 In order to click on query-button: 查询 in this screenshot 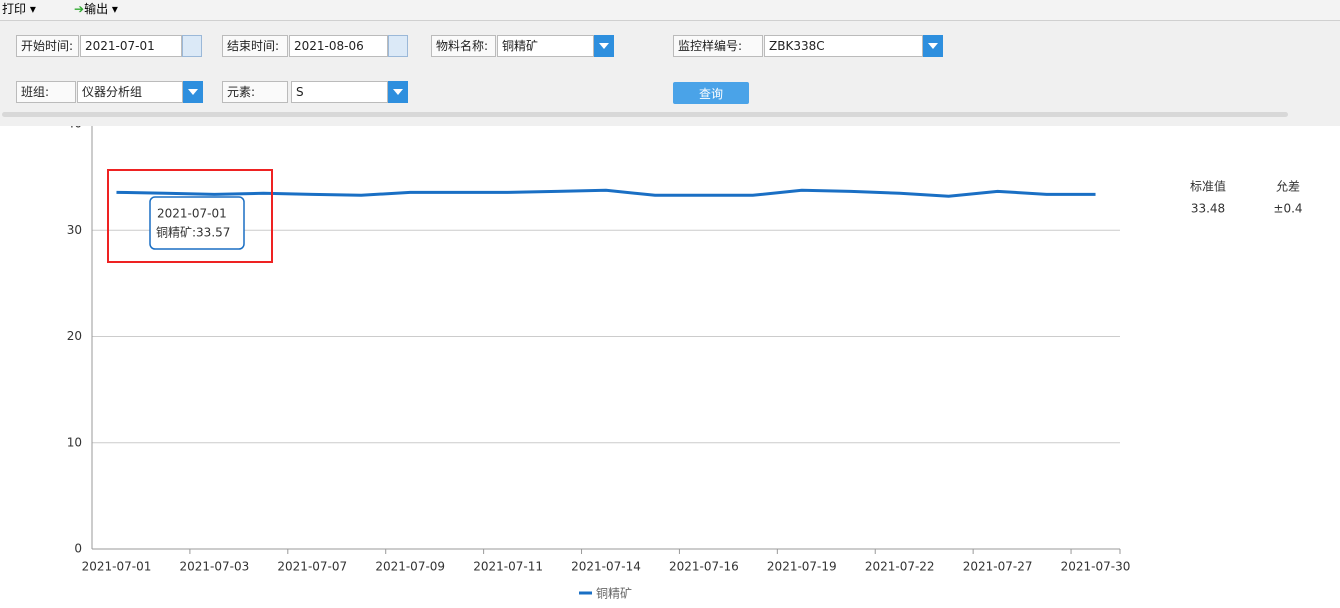, I will do `click(711, 93)`.